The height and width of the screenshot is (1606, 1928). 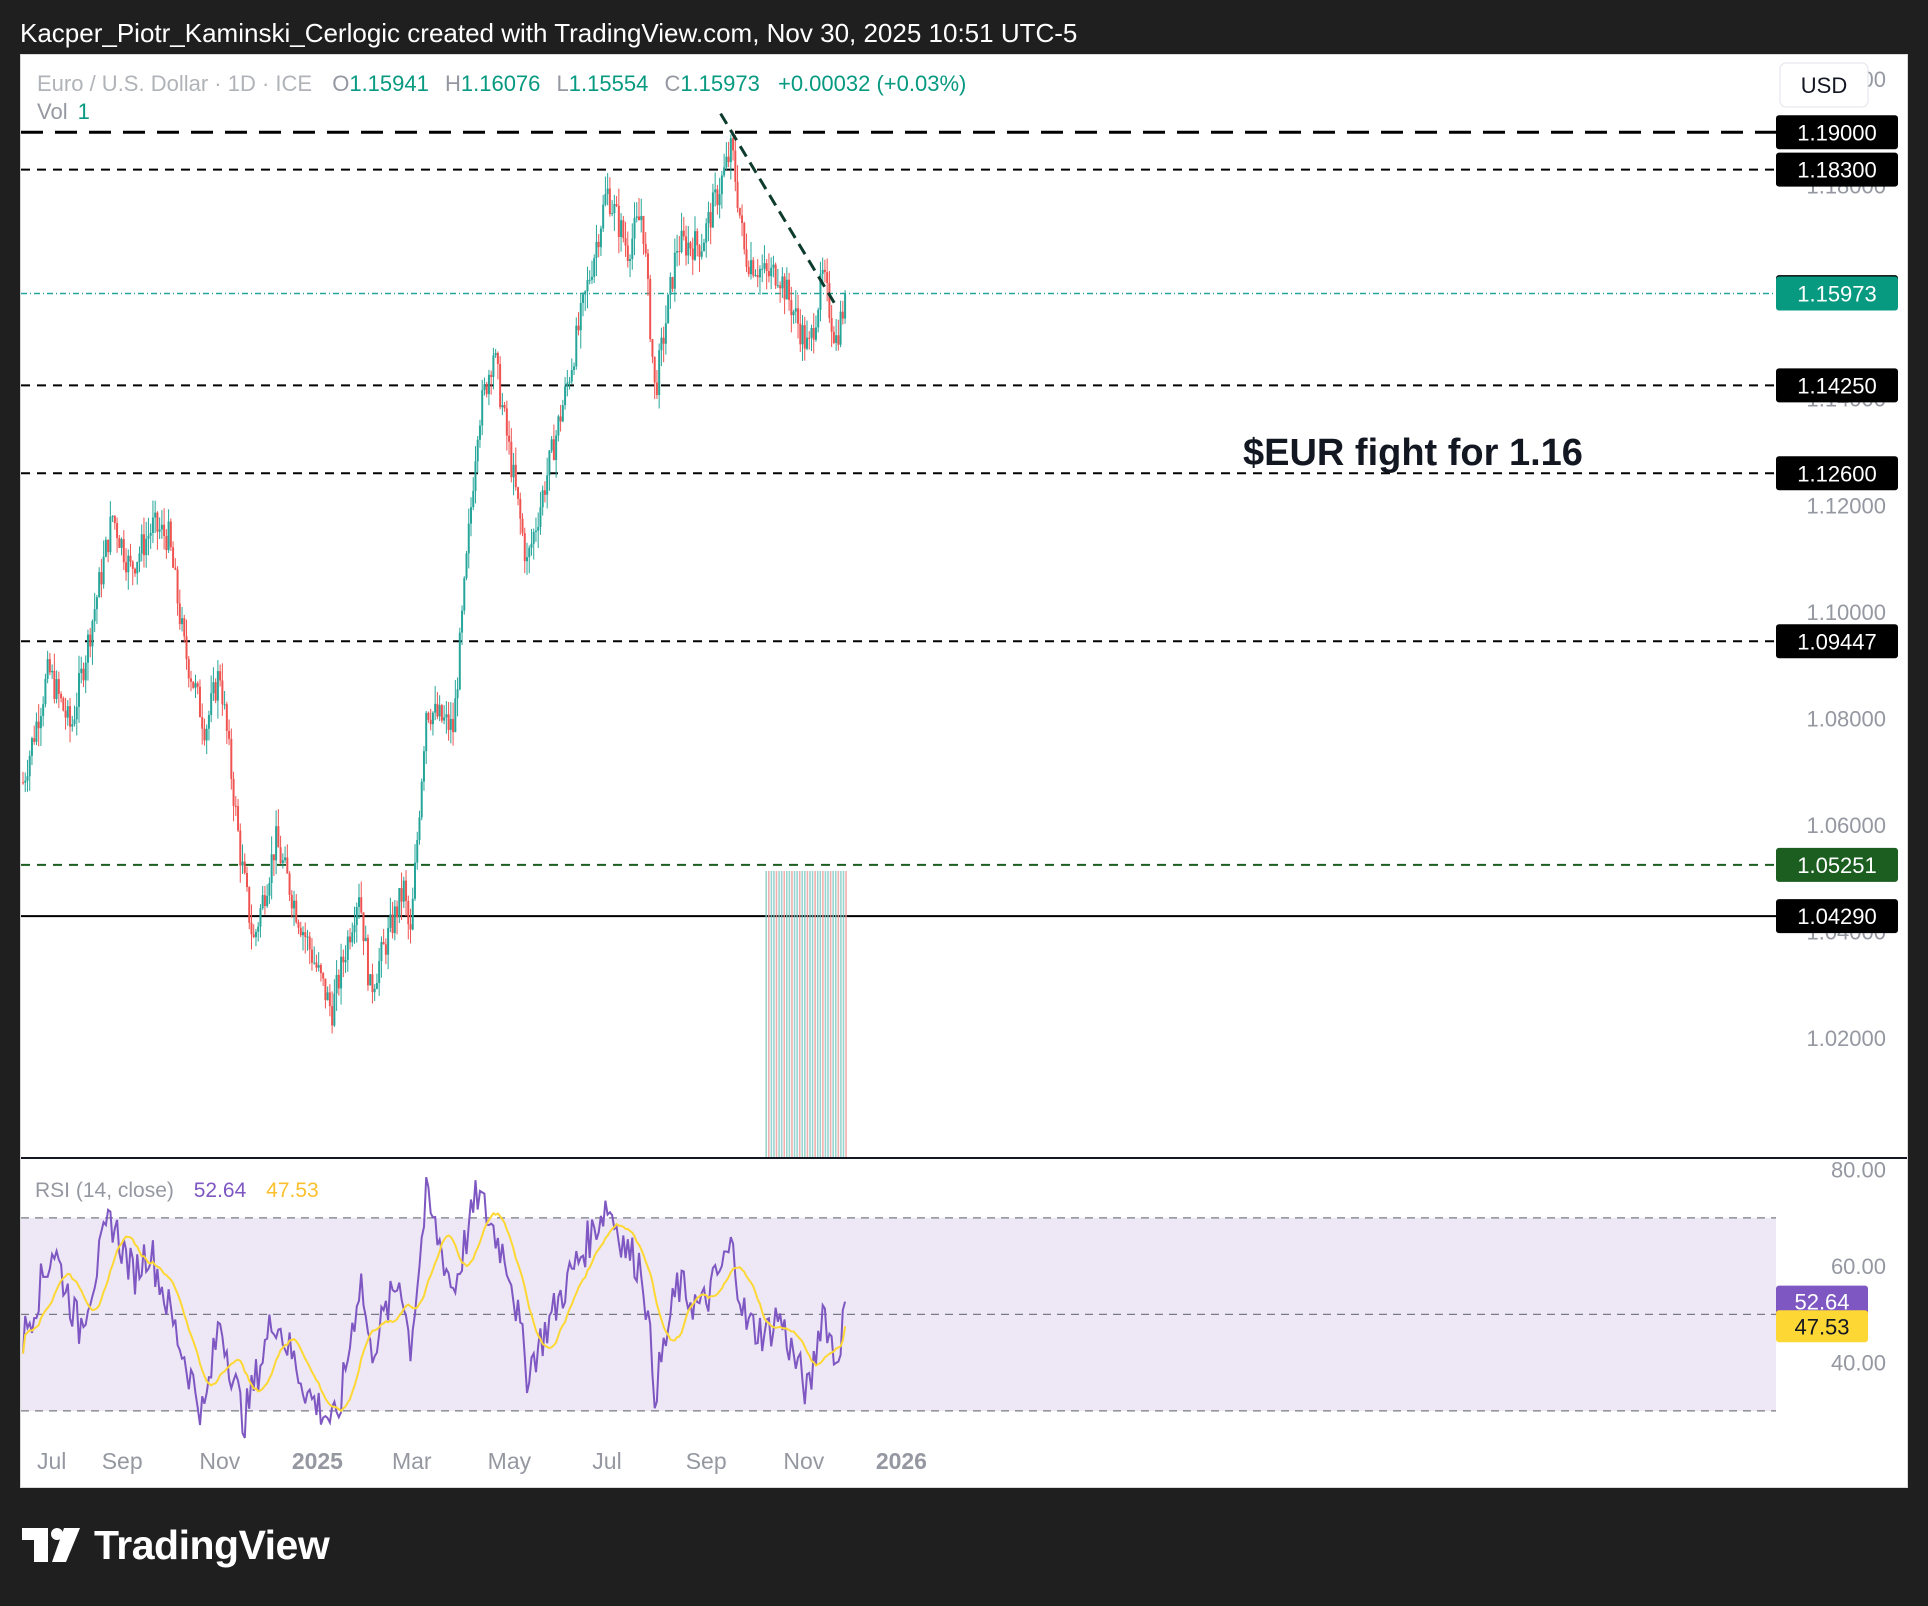 I want to click on price-tag: 1.09447, so click(x=1837, y=641).